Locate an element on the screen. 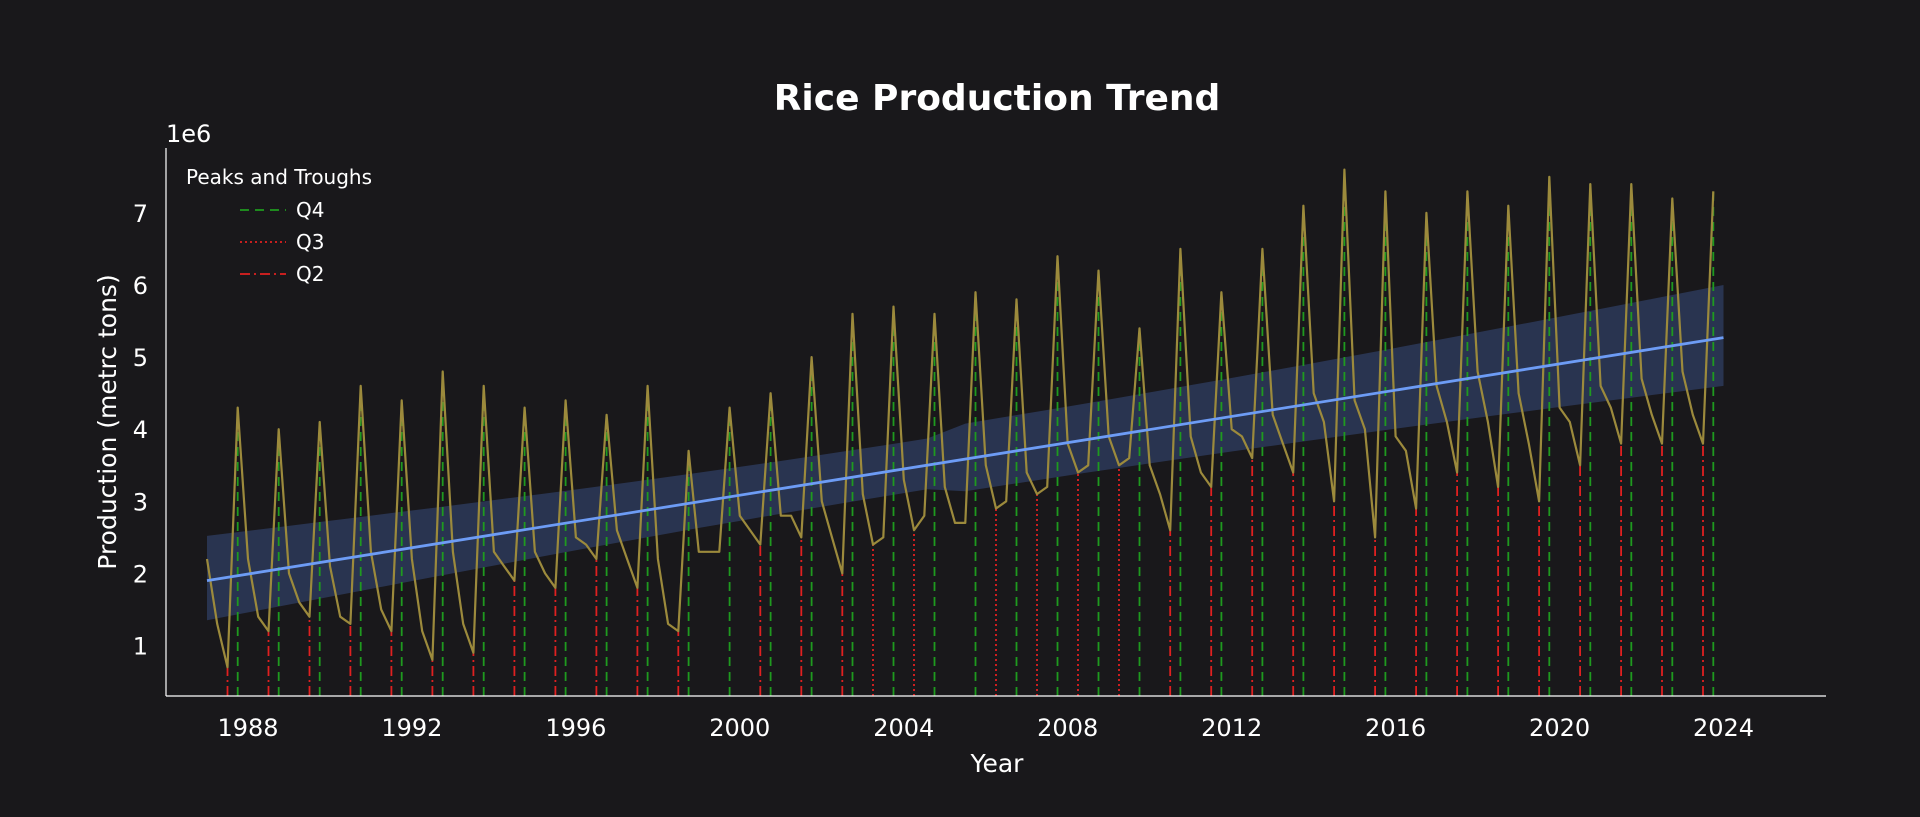  y-tick-label: 2 is located at coordinates (140, 574).